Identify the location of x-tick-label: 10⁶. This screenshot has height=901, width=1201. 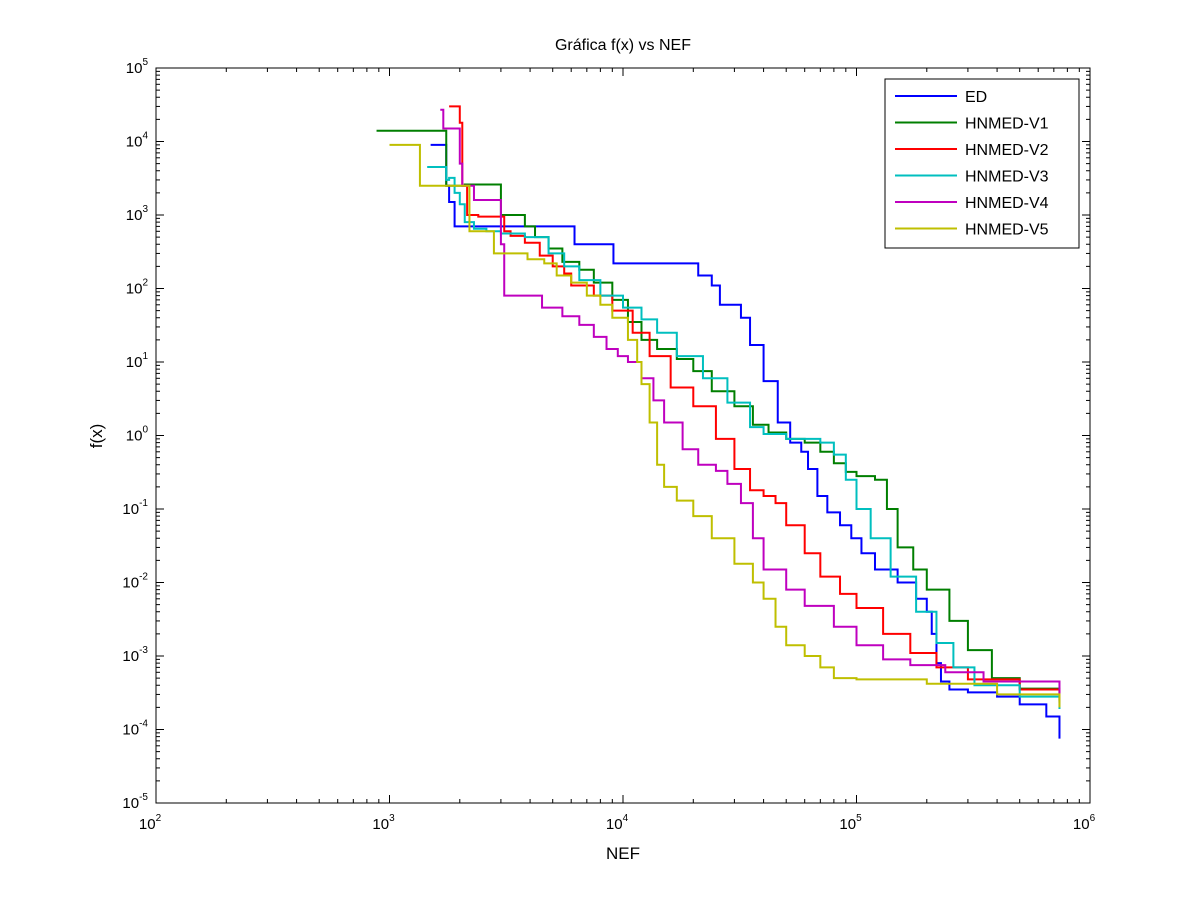
(1084, 823).